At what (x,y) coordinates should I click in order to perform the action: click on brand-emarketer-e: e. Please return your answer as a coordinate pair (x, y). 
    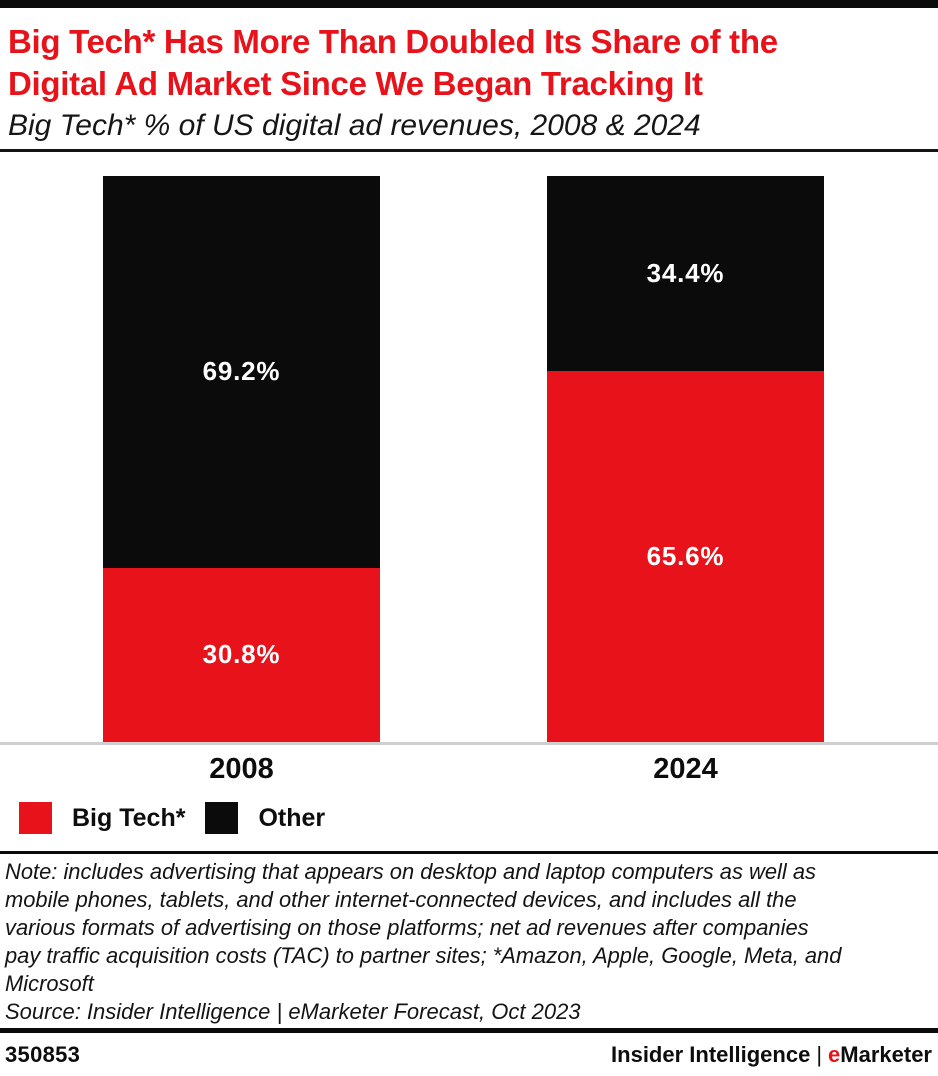
    Looking at the image, I should click on (834, 1054).